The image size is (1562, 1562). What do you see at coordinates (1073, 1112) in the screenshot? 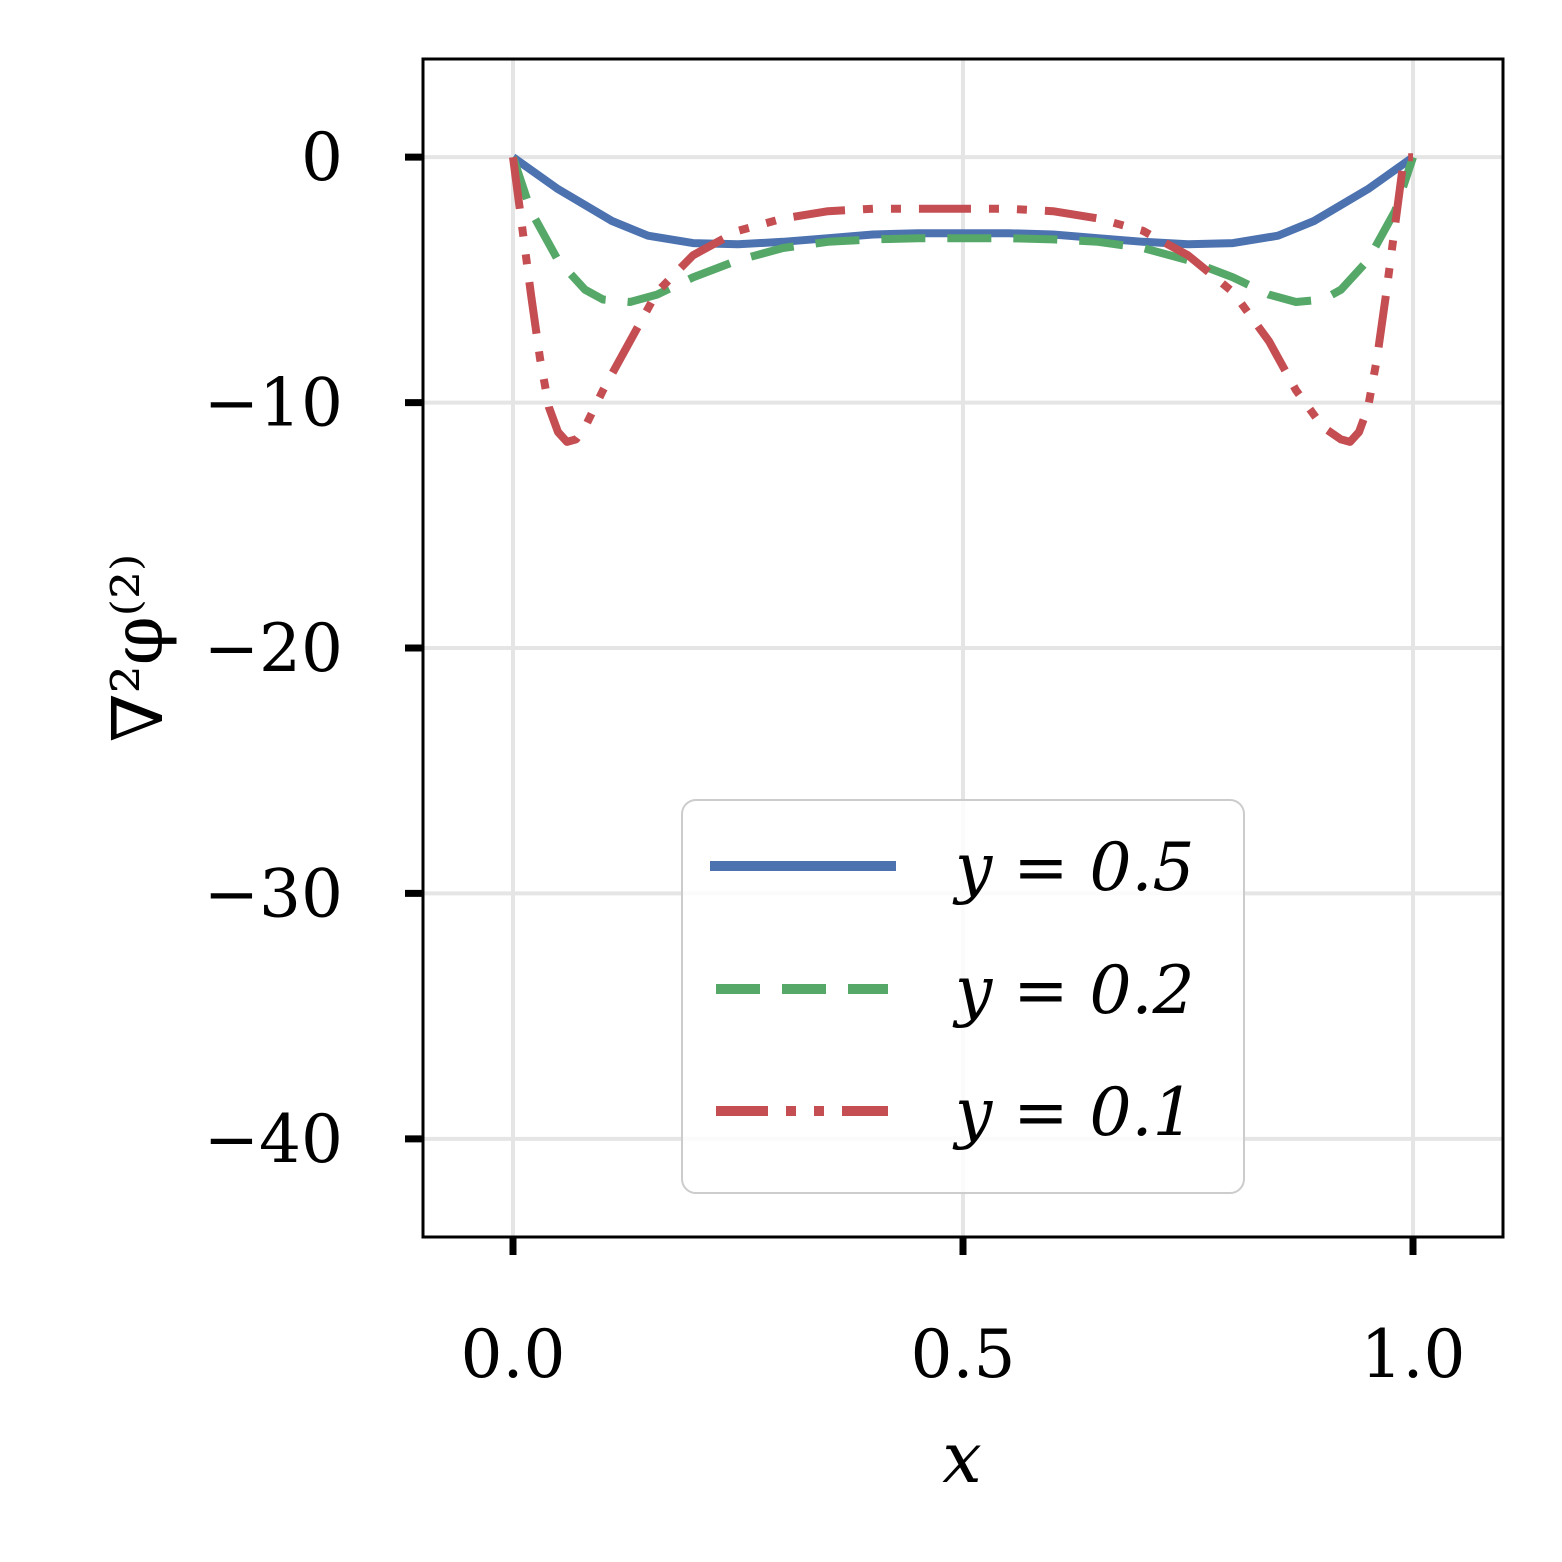
I see `legend-label-y01: y = 0.1` at bounding box center [1073, 1112].